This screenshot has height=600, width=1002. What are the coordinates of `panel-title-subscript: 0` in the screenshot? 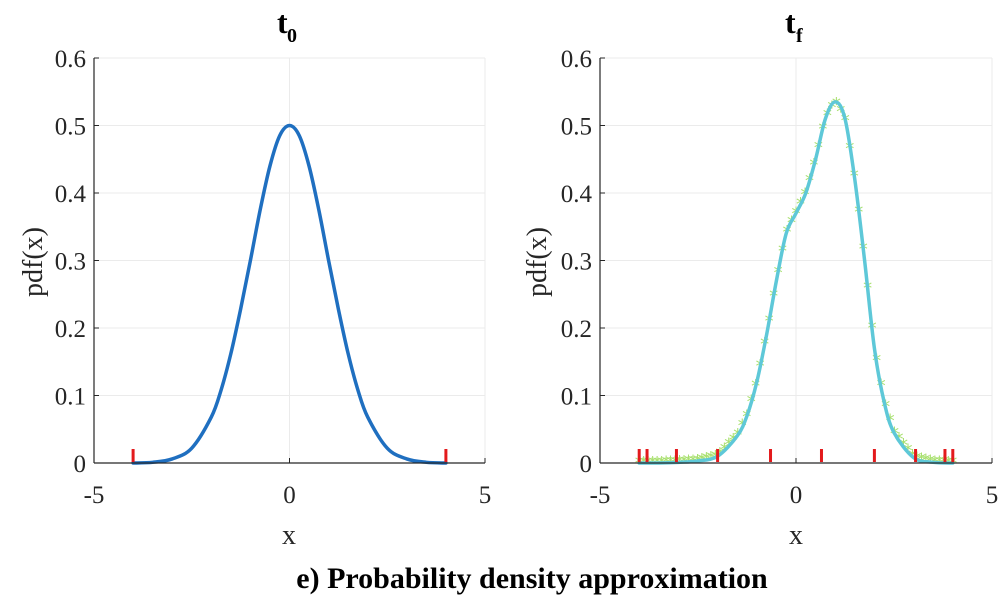 It's located at (292, 36).